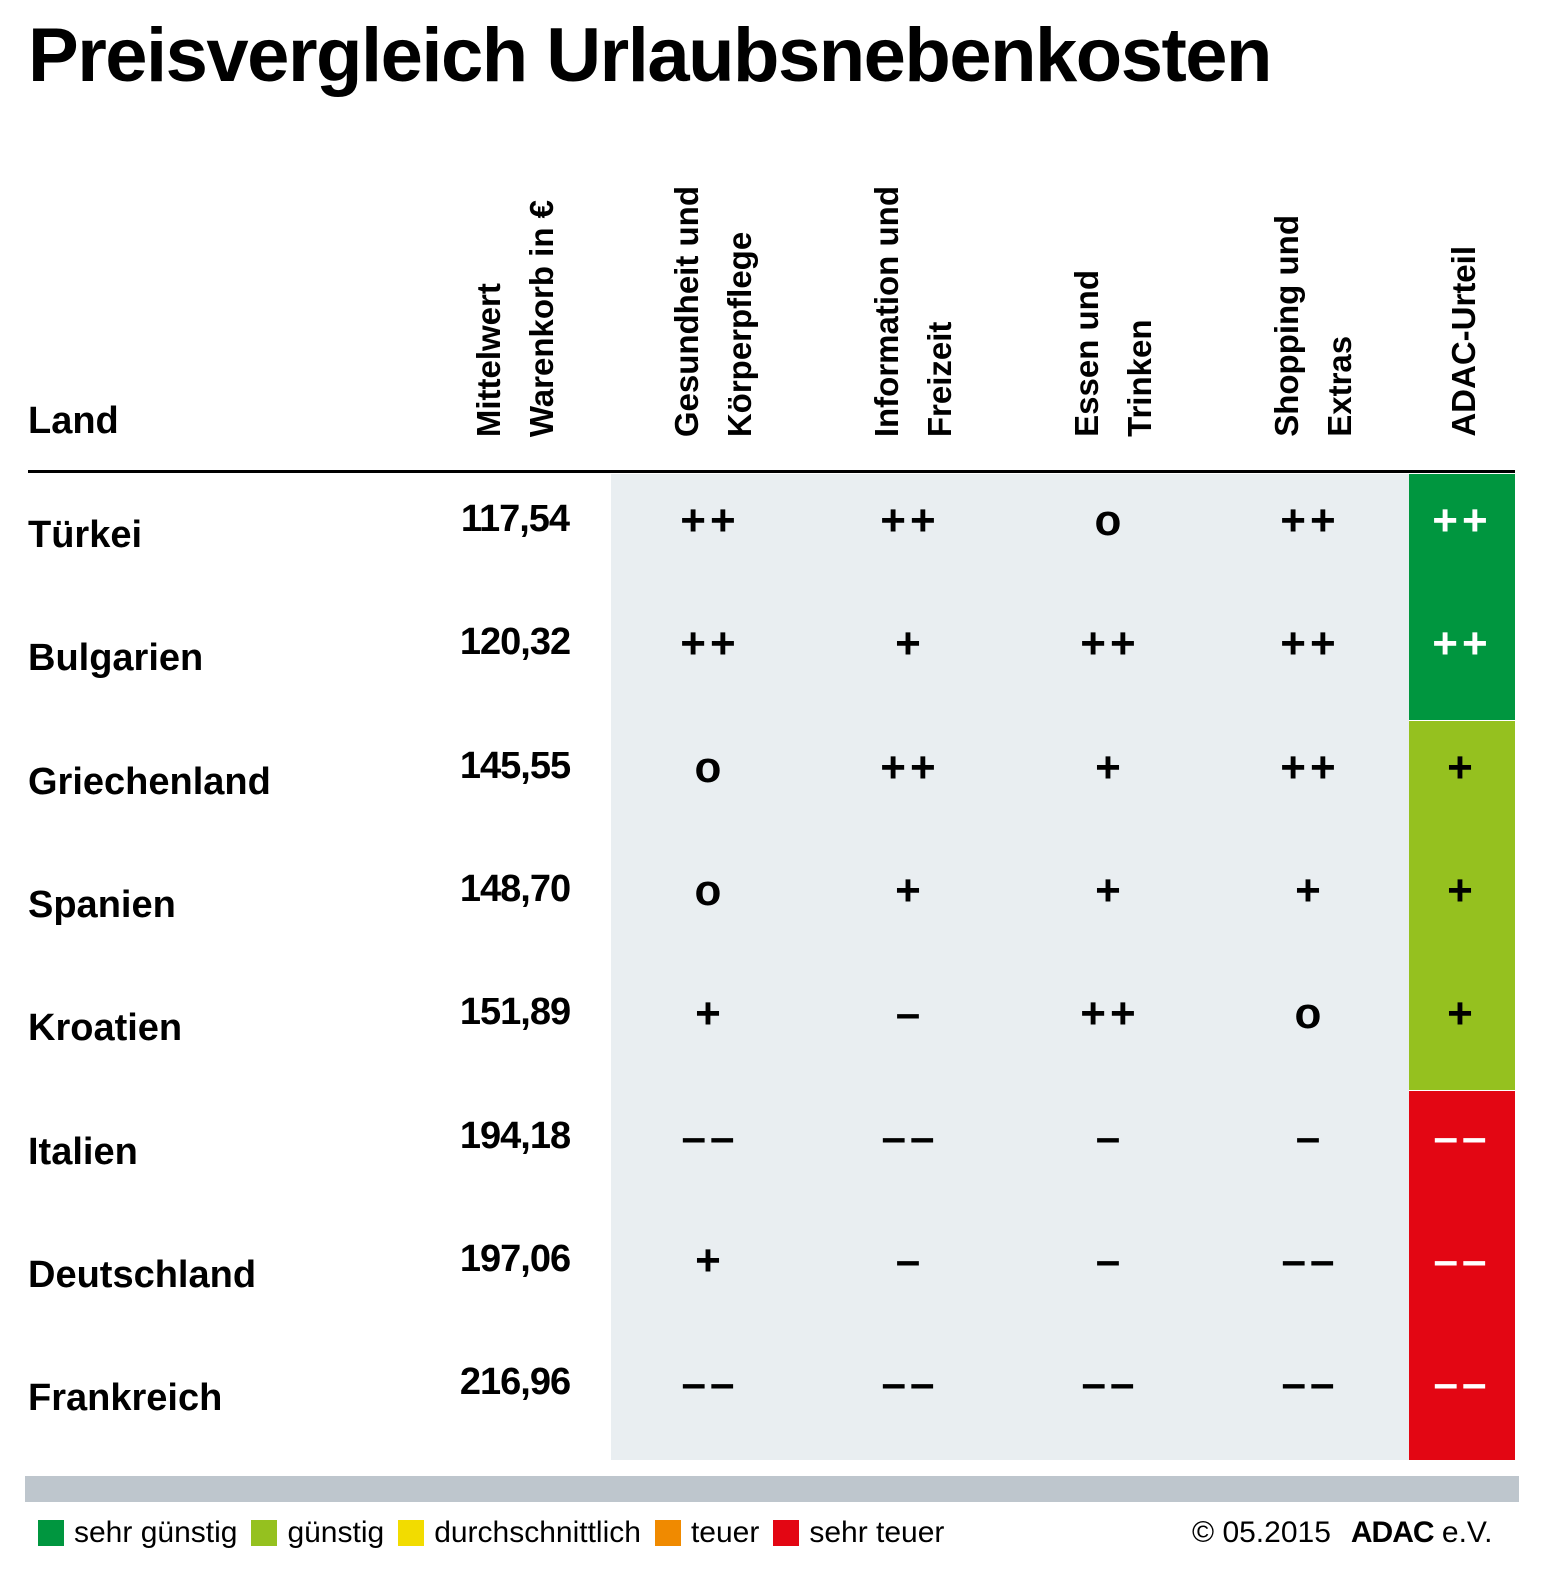 Image resolution: width=1552 pixels, height=1577 pixels. Describe the element at coordinates (913, 311) in the screenshot. I see `column-header: Information und Freizeit` at that location.